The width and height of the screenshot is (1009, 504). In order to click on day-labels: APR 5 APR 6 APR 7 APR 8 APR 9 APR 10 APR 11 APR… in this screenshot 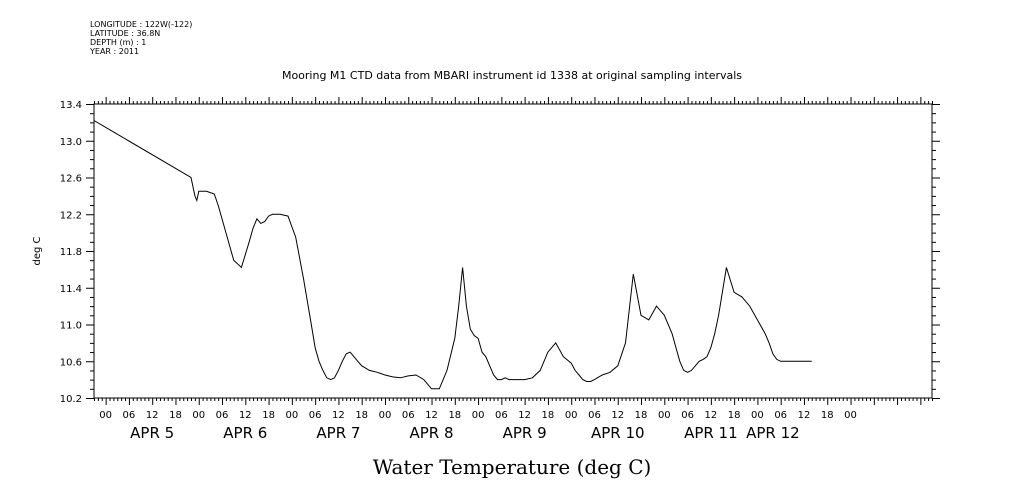, I will do `click(465, 433)`.